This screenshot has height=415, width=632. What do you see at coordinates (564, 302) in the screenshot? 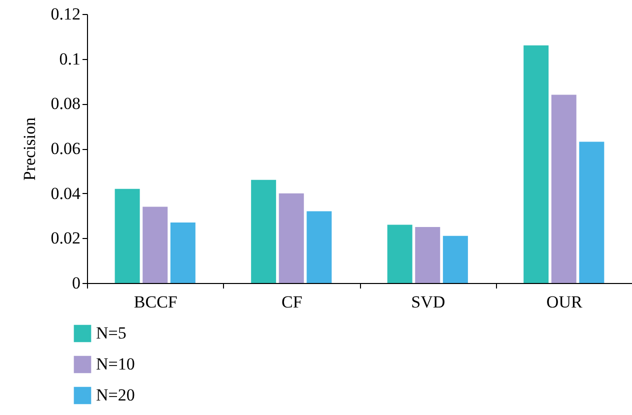
I see `x-tick-label: OUR` at bounding box center [564, 302].